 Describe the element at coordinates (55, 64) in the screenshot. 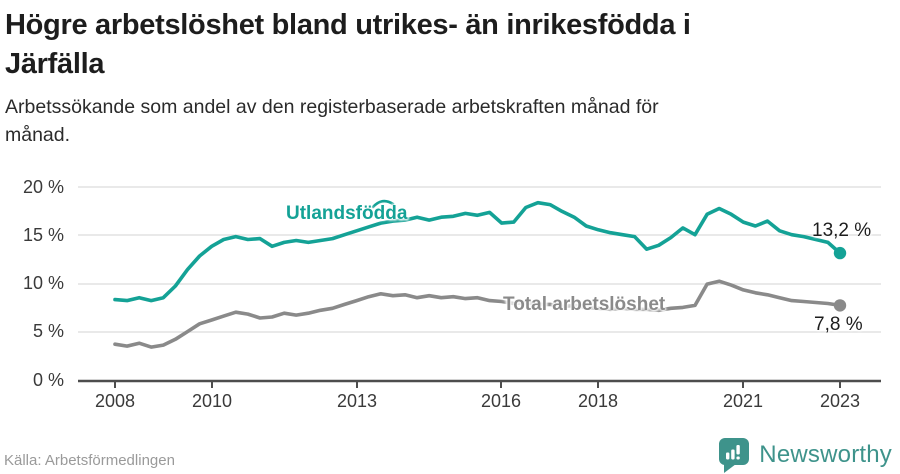

I see `title-line-2: Järfälla` at that location.